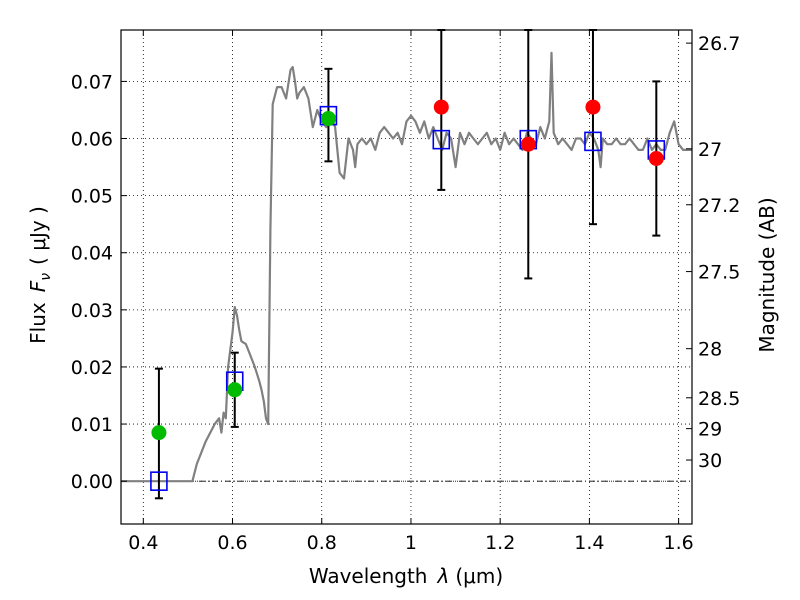  Describe the element at coordinates (710, 461) in the screenshot. I see `mag-tick-label: 30` at that location.